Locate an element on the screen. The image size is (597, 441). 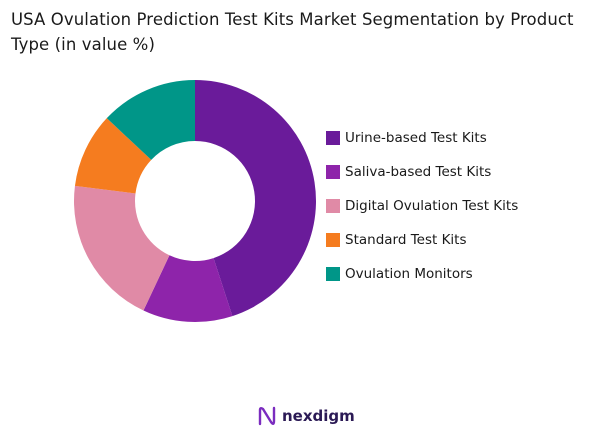
donut-slice-ovulation-monitors is located at coordinates (150, 120).